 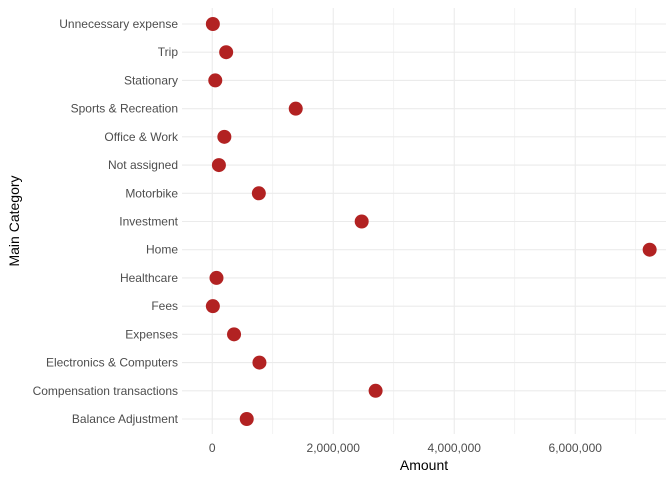 I want to click on x-tick-label: 4,000,000, so click(x=455, y=448).